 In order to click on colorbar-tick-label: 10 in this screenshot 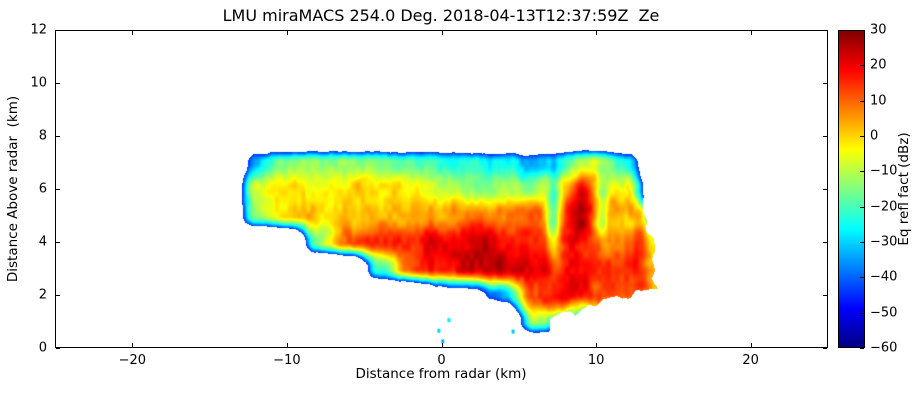, I will do `click(878, 101)`.